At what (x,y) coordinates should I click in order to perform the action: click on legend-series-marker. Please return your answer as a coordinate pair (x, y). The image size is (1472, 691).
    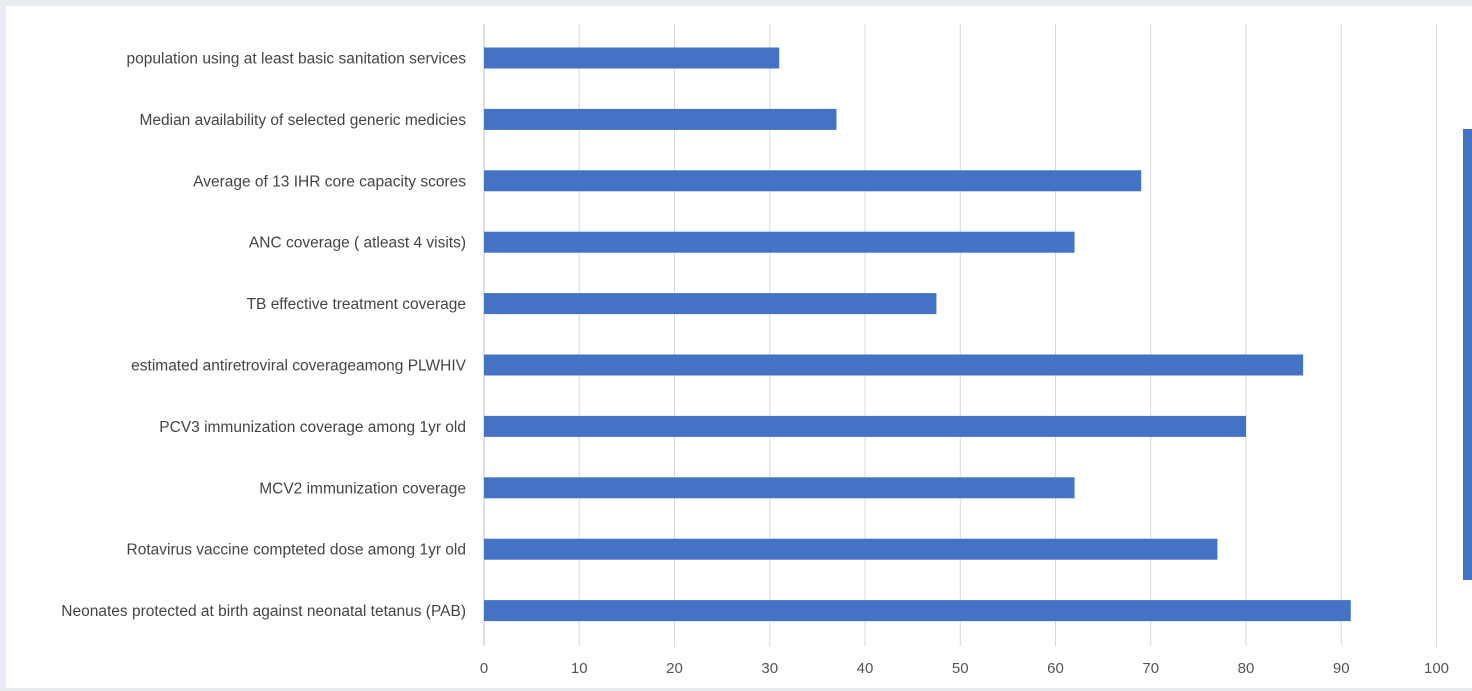
    Looking at the image, I should click on (1467, 354).